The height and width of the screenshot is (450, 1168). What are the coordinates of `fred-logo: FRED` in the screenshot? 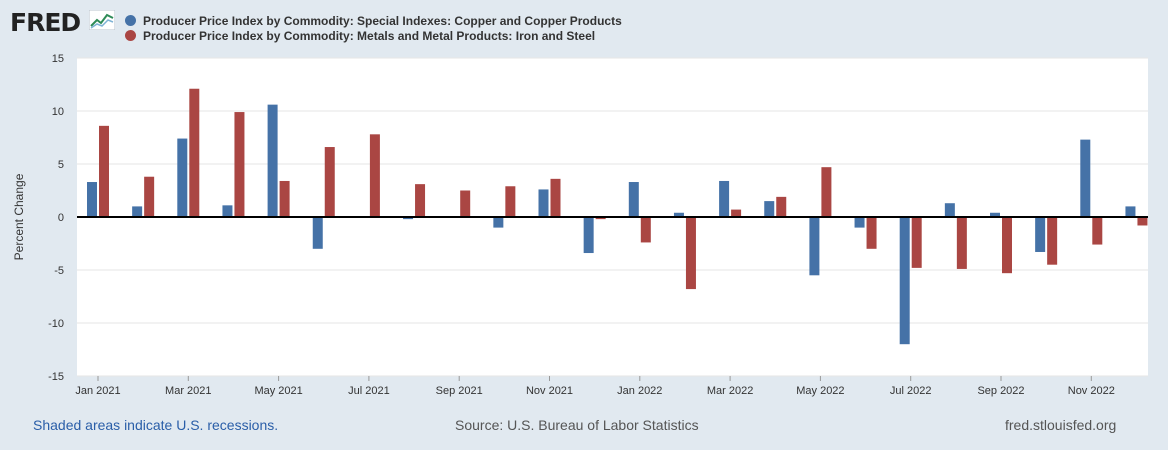 It's located at (45, 22).